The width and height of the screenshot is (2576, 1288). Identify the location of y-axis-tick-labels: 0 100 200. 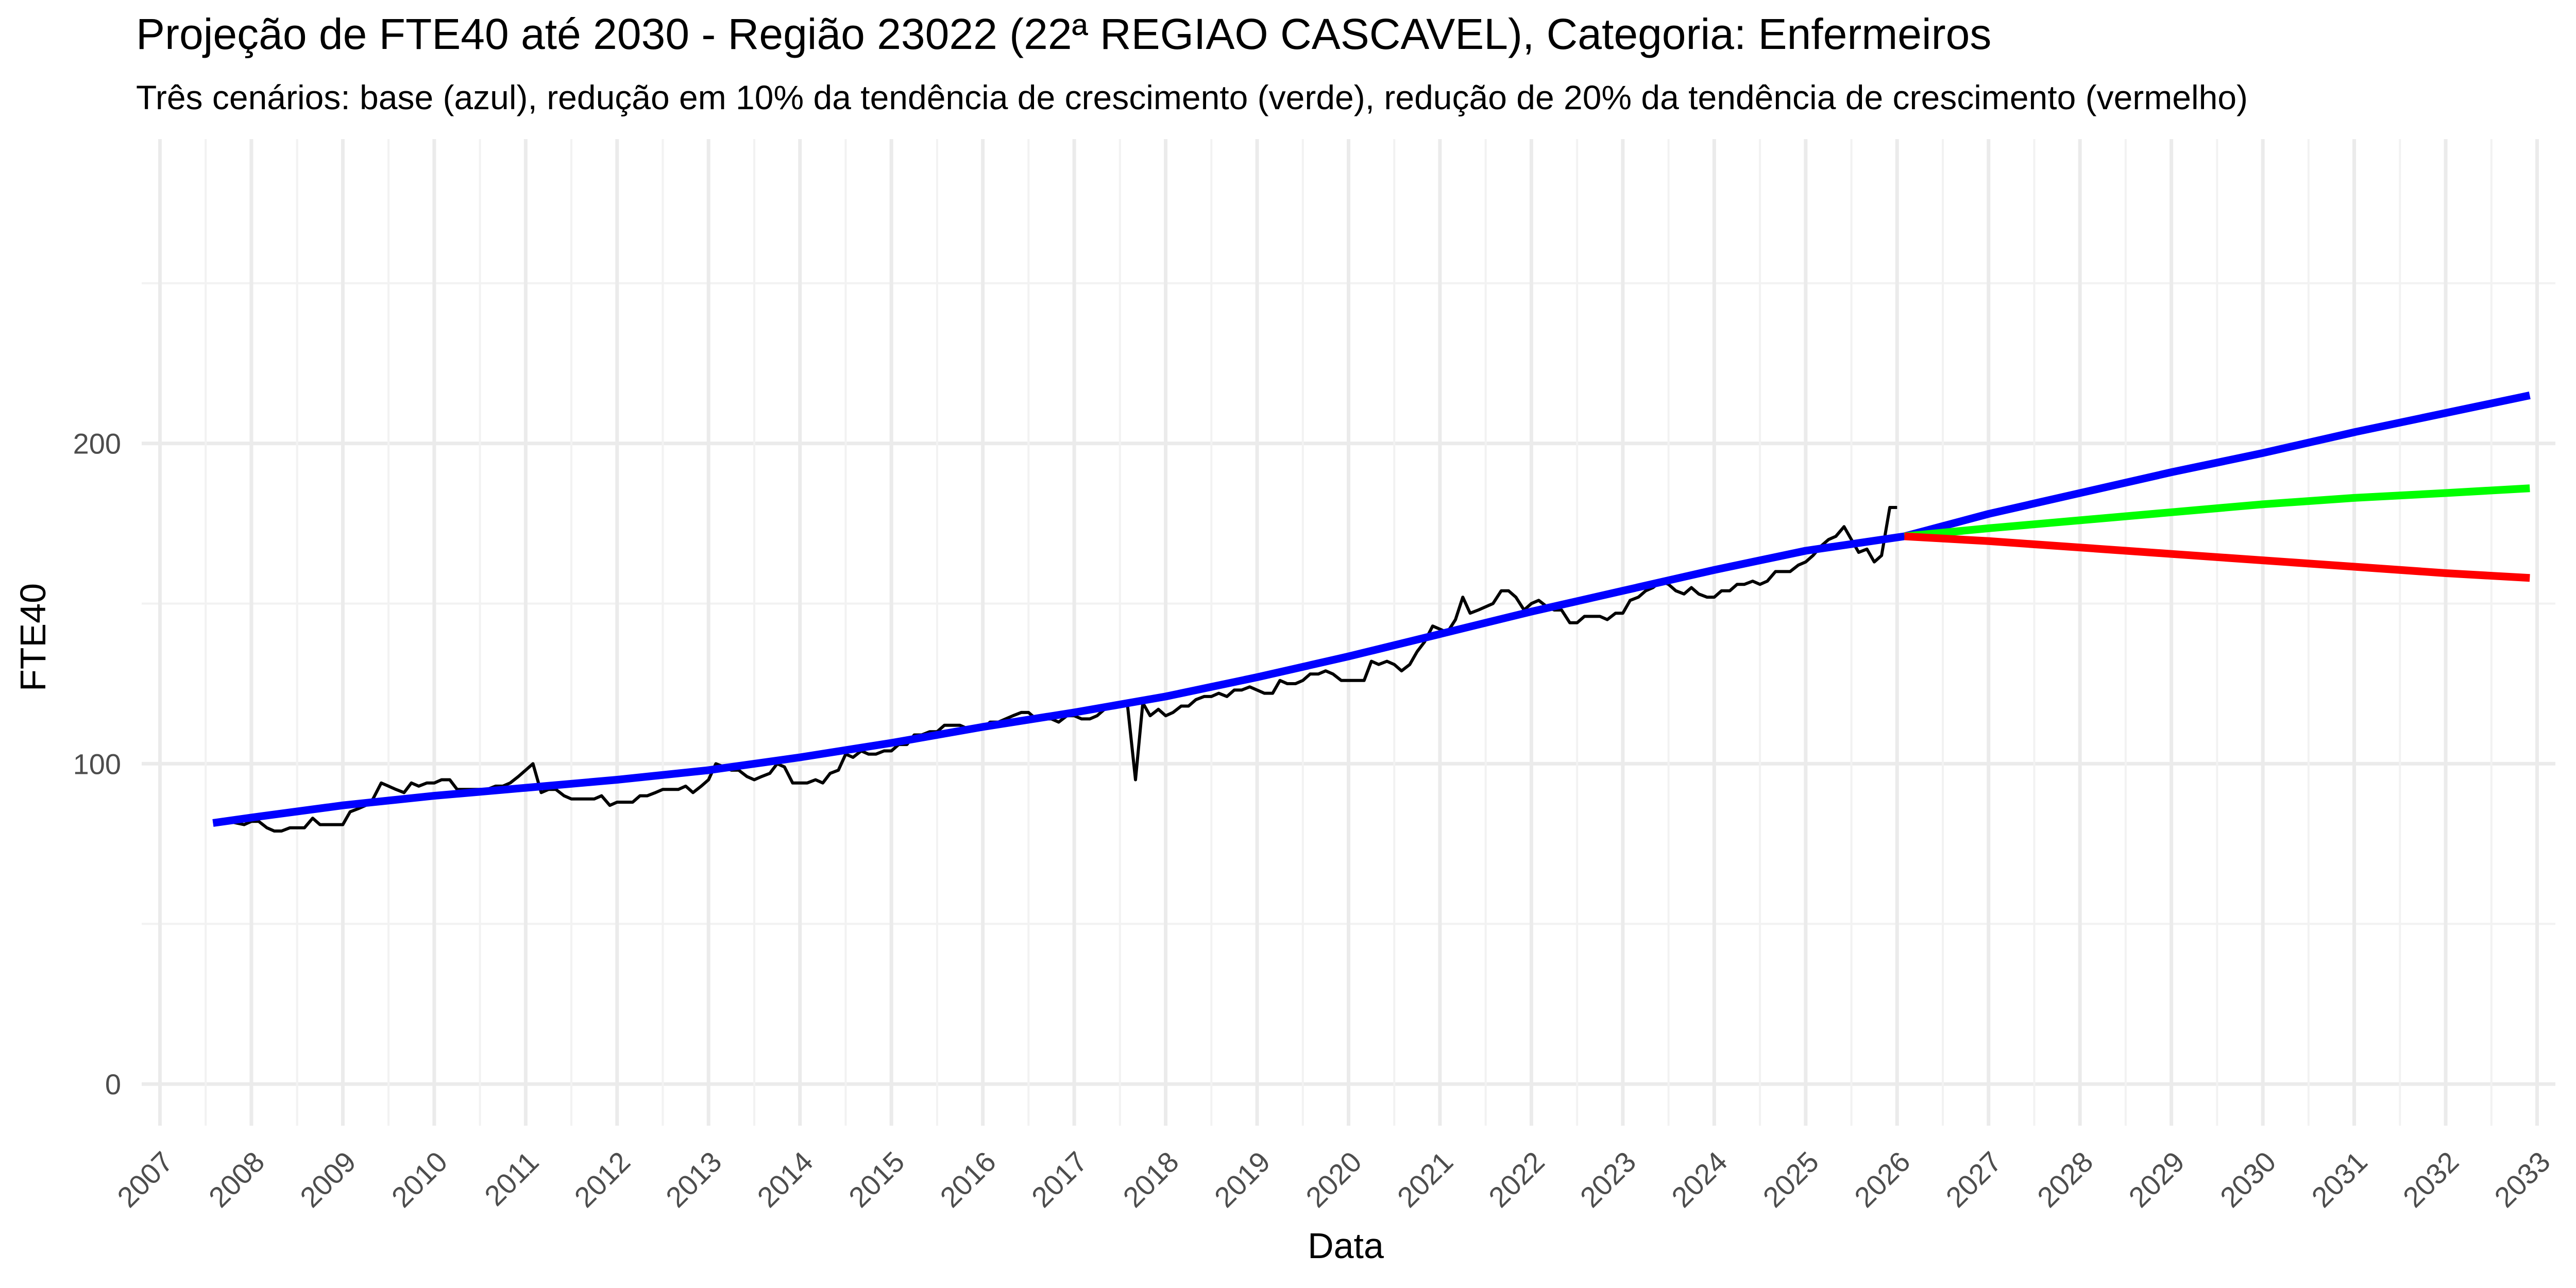
(97, 764).